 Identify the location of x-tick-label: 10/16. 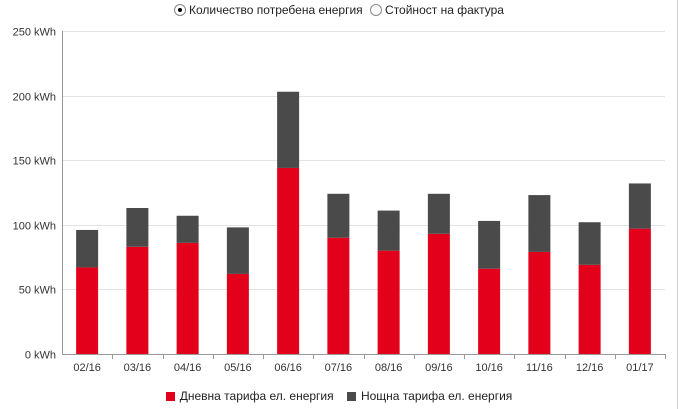
(489, 368).